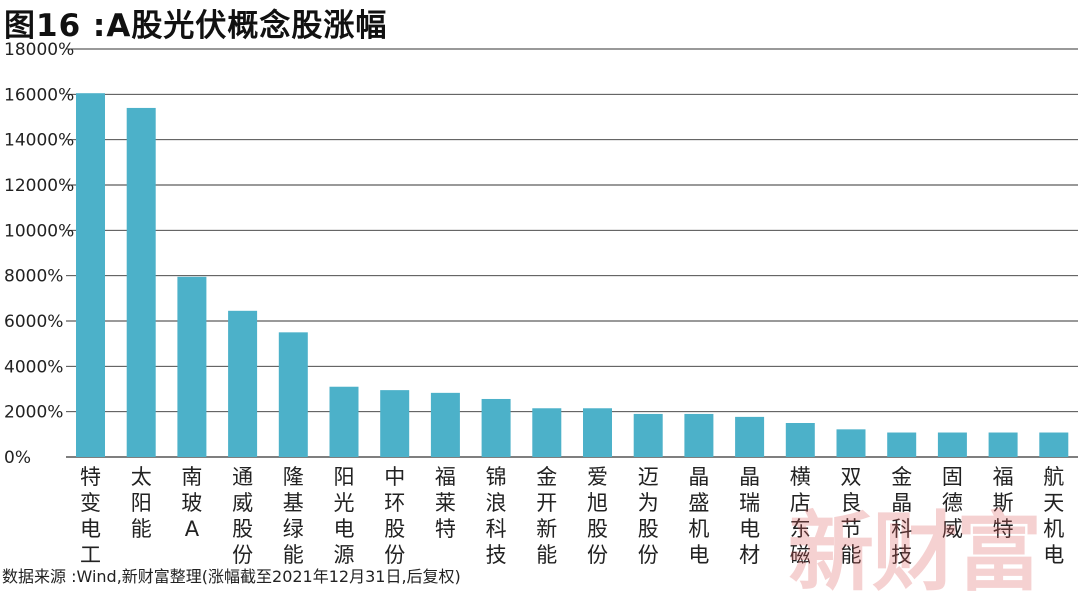  What do you see at coordinates (39, 231) in the screenshot?
I see `y-tick-label: 10000%` at bounding box center [39, 231].